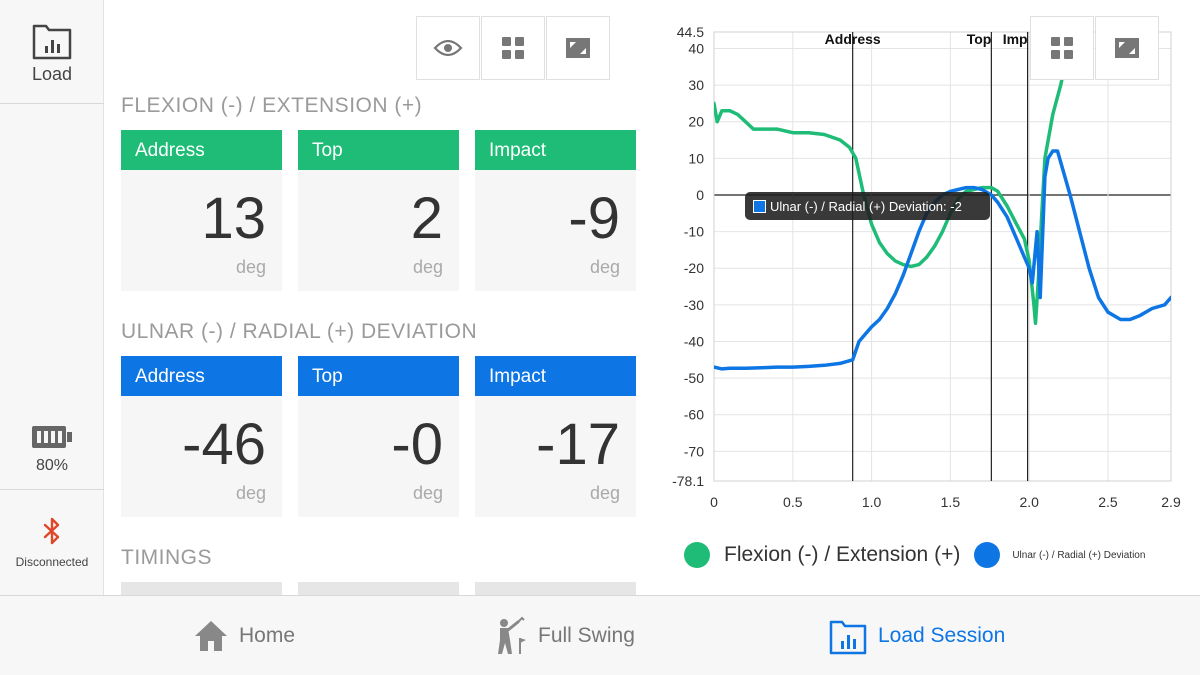 This screenshot has height=675, width=1200. I want to click on marker-label: Address, so click(853, 39).